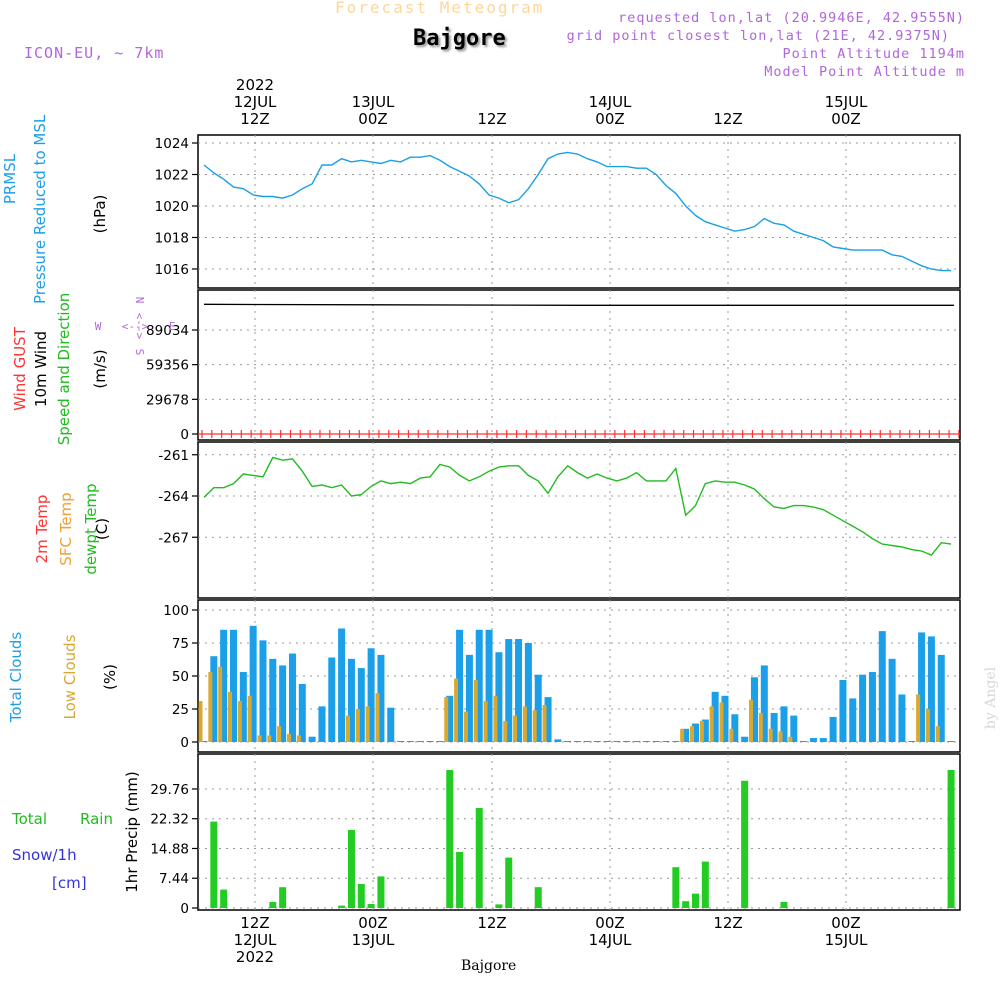  What do you see at coordinates (373, 110) in the screenshot?
I see `time-label-top: 13JUL 00Z` at bounding box center [373, 110].